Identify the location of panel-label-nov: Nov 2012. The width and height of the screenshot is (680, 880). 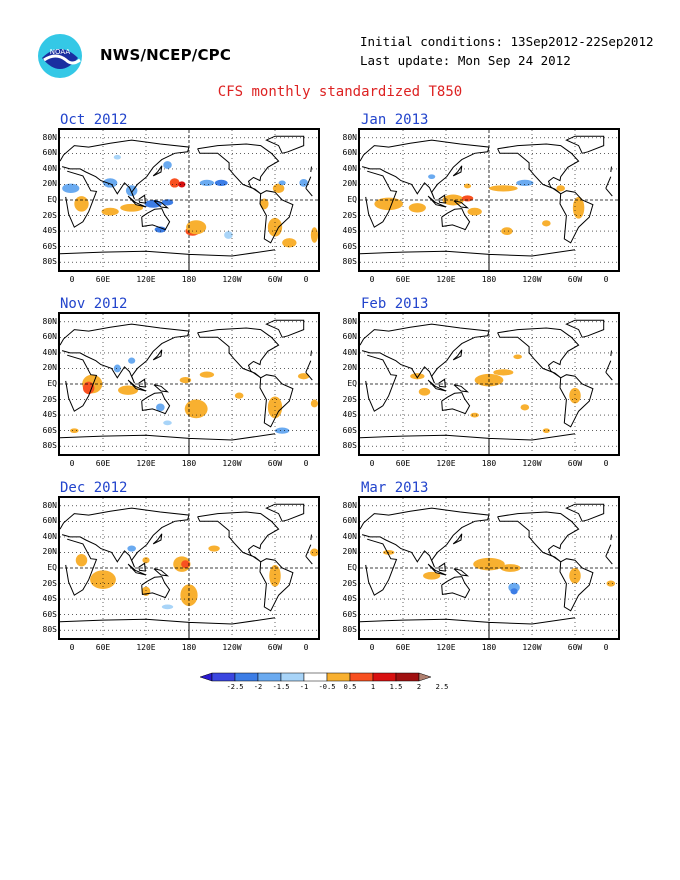
(94, 304).